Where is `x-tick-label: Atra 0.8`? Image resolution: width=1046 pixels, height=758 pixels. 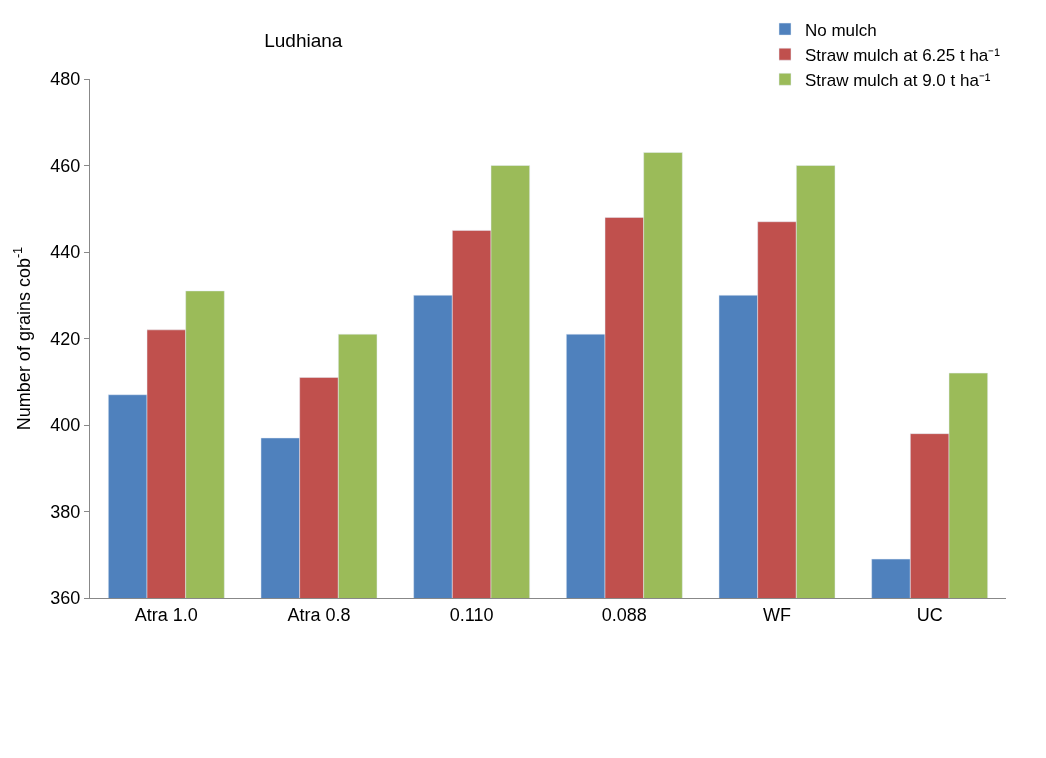
x-tick-label: Atra 0.8 is located at coordinates (319, 614).